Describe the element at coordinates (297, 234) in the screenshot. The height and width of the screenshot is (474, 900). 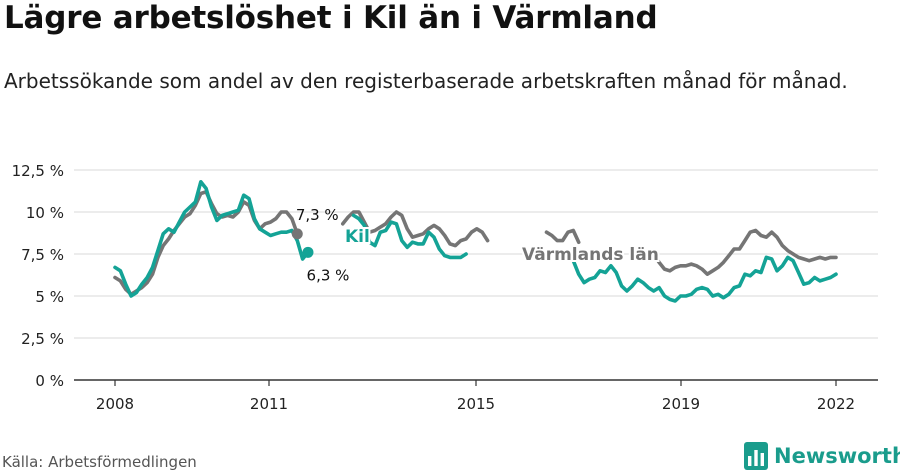
I see `varmland-end-point` at that location.